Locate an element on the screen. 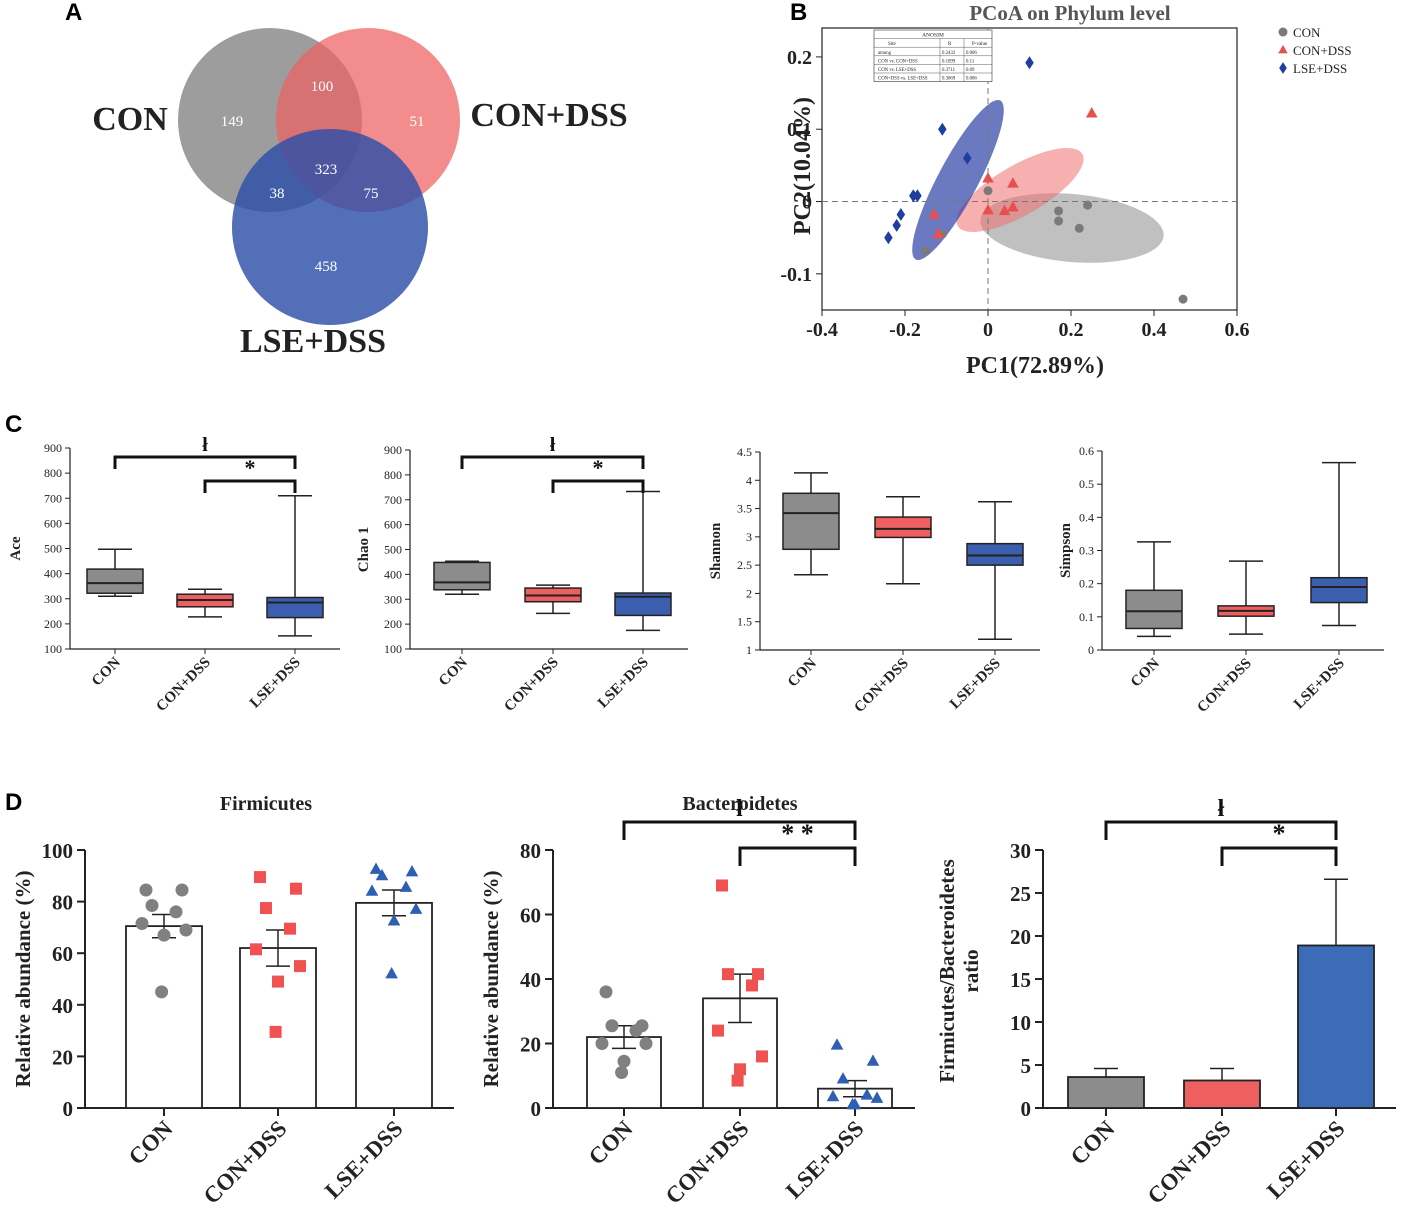 The image size is (1418, 1214). legend-label: CON+DSS is located at coordinates (1322, 50).